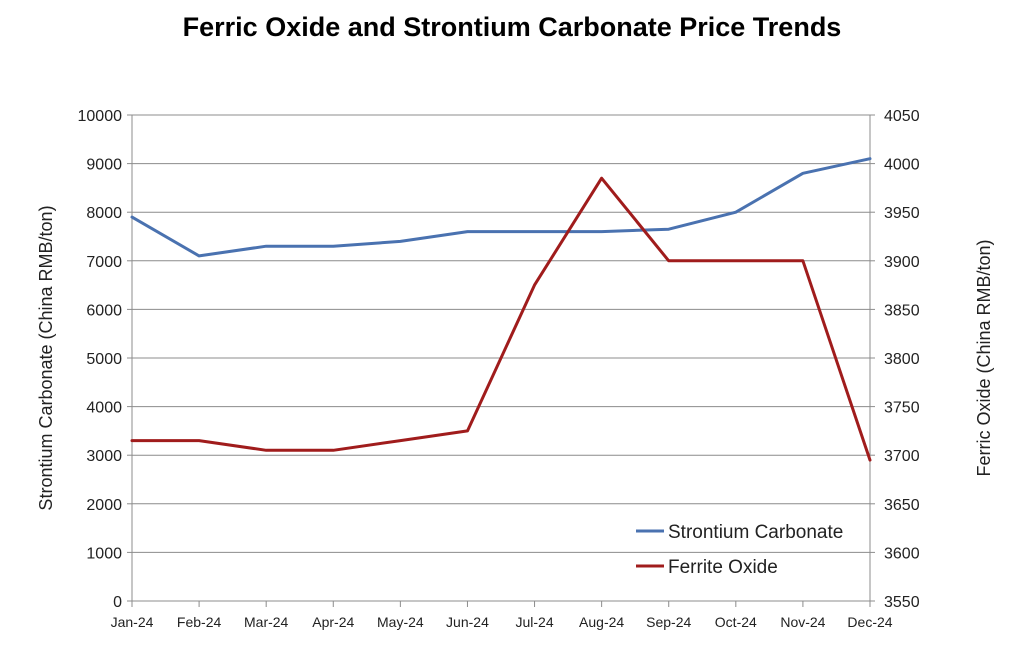  I want to click on right-tick-label-4: 3750, so click(902, 408).